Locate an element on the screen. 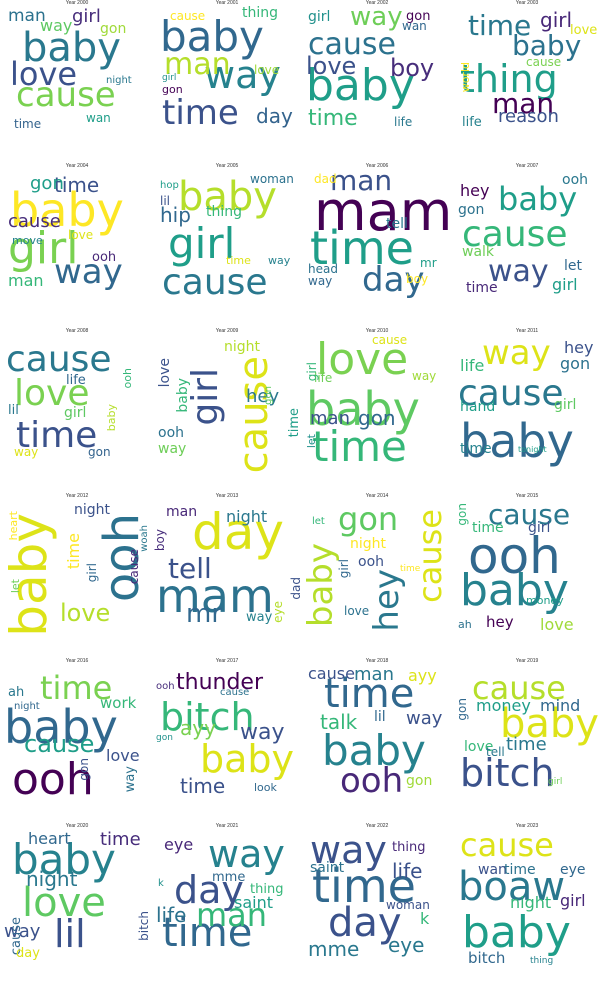  cloud-word: lil is located at coordinates (165, 201).